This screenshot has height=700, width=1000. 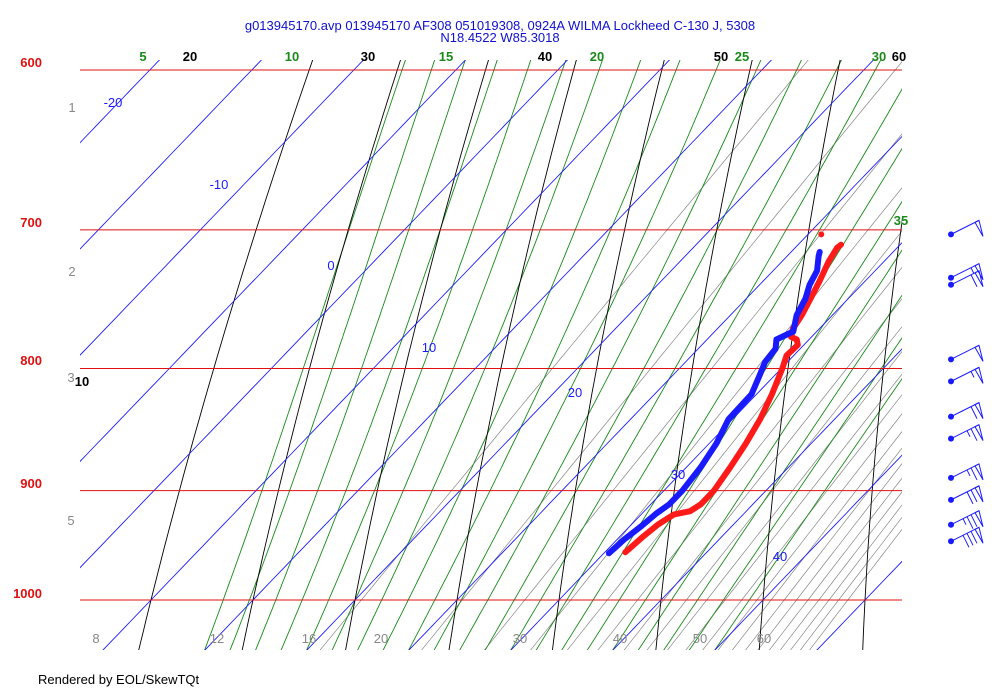 I want to click on dry-label-30: 30, so click(x=368, y=56).